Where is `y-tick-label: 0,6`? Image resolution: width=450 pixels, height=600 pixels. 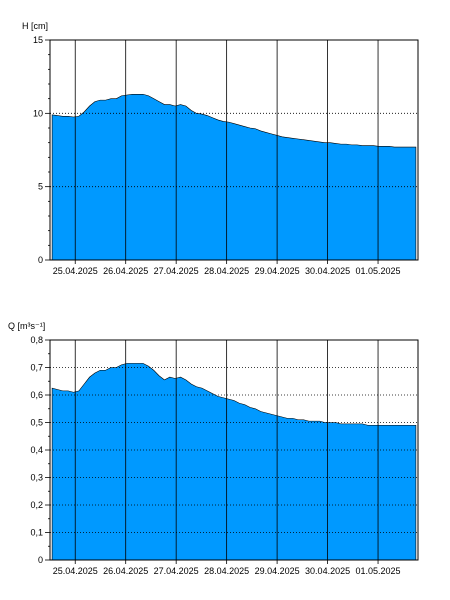
y-tick-label: 0,6 is located at coordinates (36, 395).